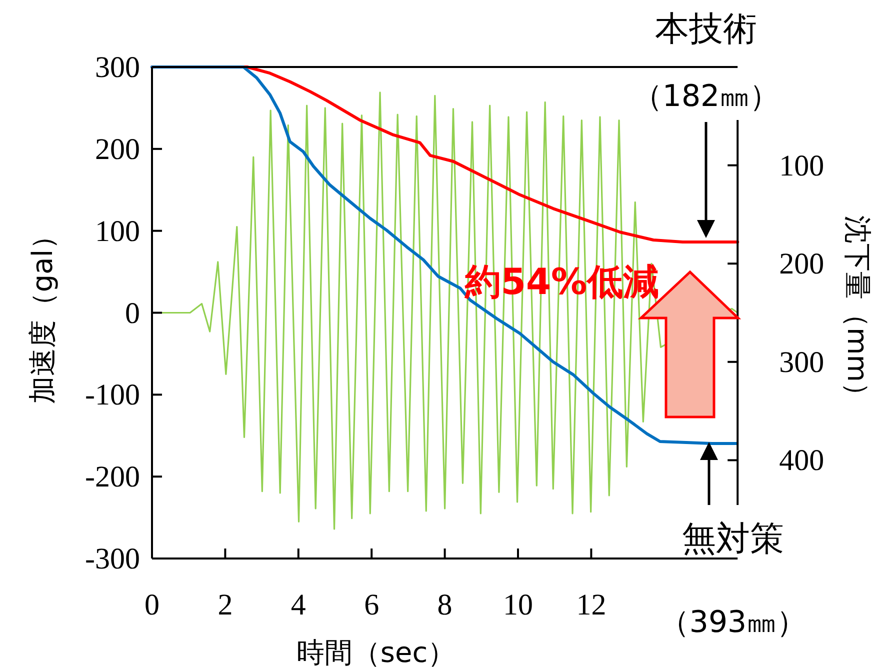 This screenshot has width=876, height=667. What do you see at coordinates (801, 165) in the screenshot?
I see `y2-tick-label: 100` at bounding box center [801, 165].